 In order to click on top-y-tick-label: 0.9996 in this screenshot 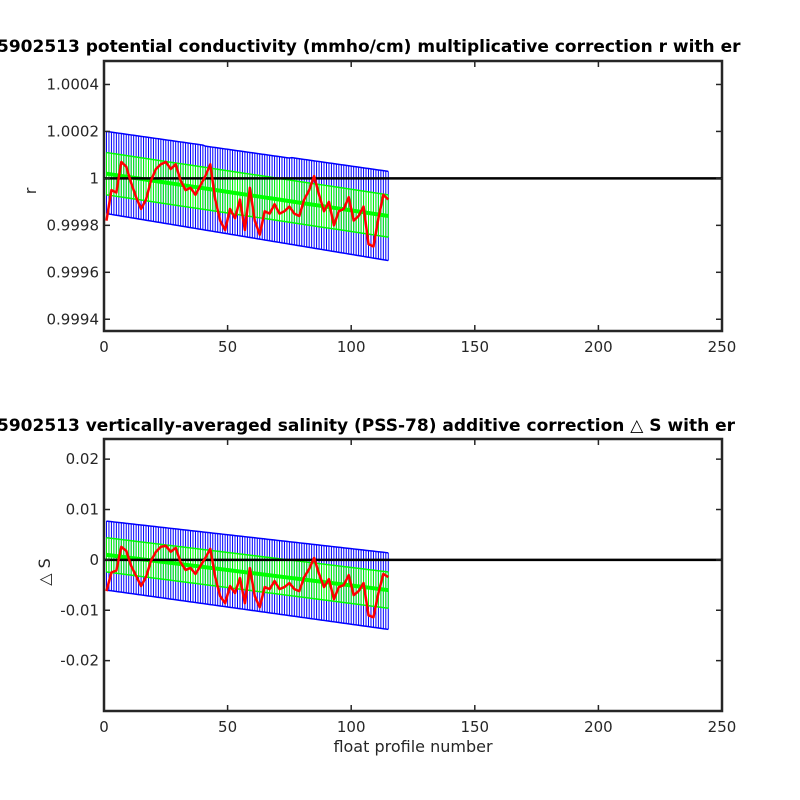, I will do `click(73, 272)`.